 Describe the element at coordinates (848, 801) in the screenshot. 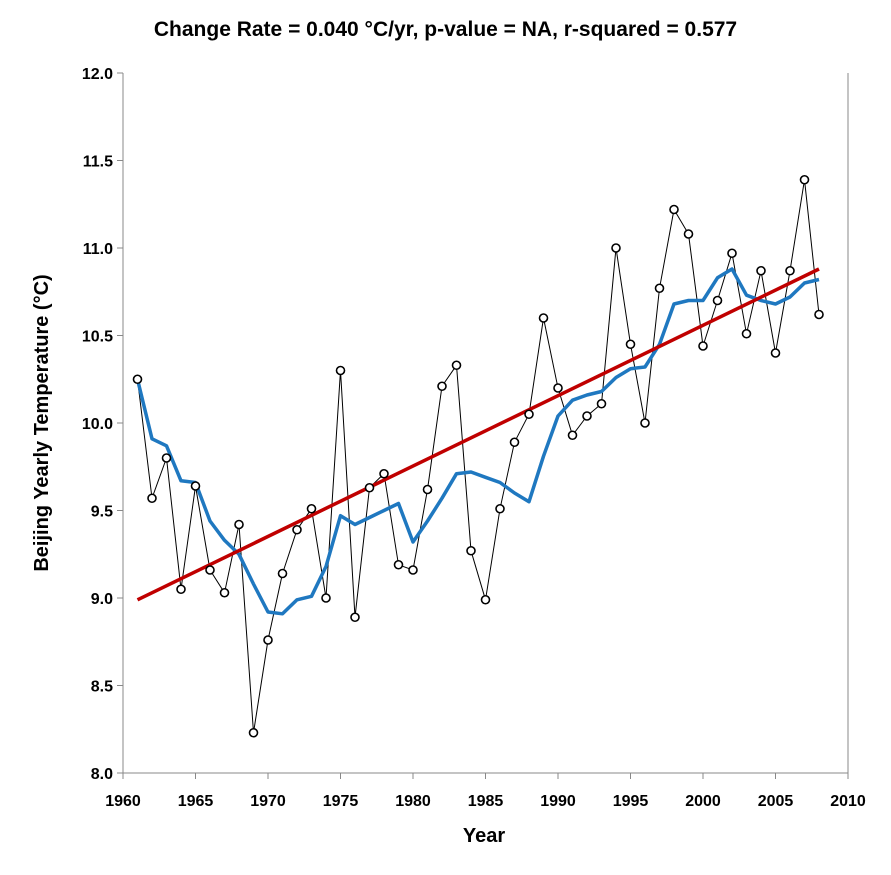

I see `x-tick-label: 2010` at that location.